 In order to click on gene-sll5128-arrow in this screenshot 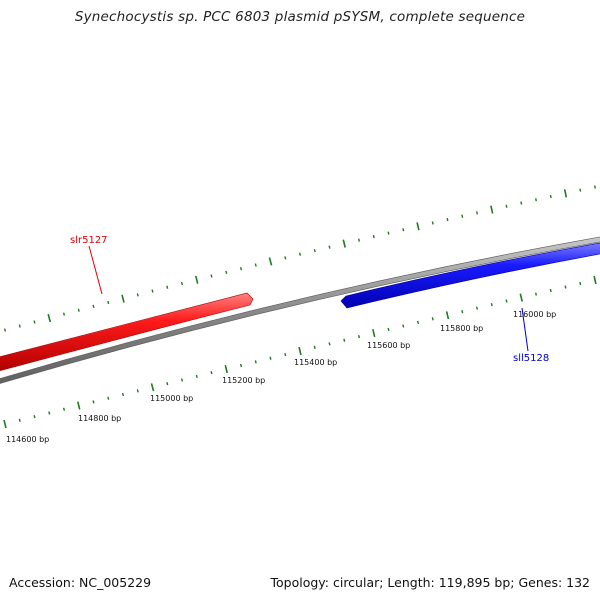, I will do `click(470, 275)`.